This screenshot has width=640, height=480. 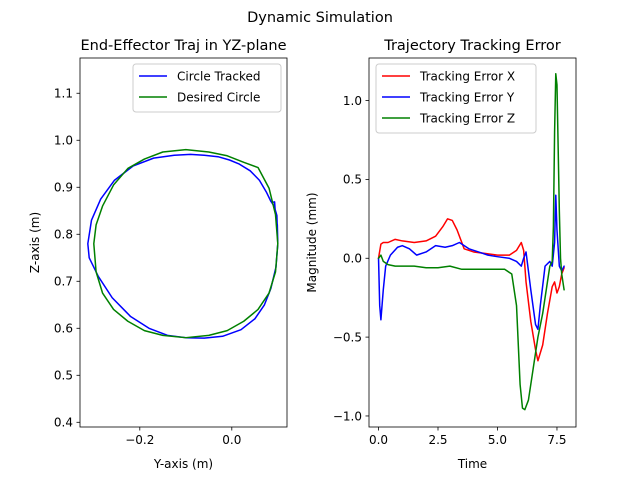 What do you see at coordinates (472, 464) in the screenshot?
I see `x-axis-label: Time` at bounding box center [472, 464].